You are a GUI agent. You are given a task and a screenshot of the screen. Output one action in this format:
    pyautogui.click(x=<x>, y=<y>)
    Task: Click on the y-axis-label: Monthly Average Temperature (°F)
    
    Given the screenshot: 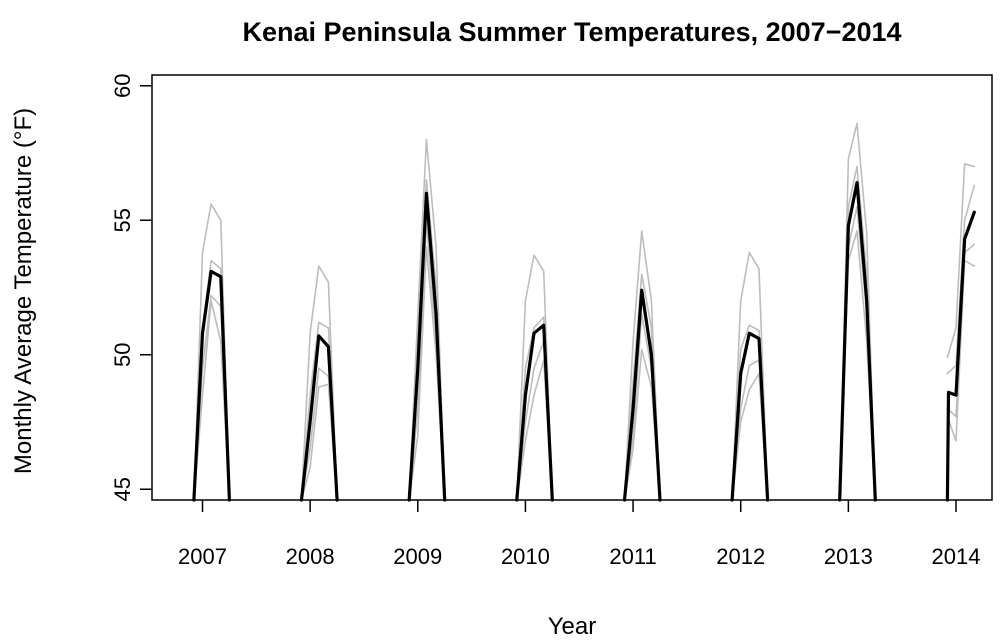 What is the action you would take?
    pyautogui.click(x=23, y=291)
    